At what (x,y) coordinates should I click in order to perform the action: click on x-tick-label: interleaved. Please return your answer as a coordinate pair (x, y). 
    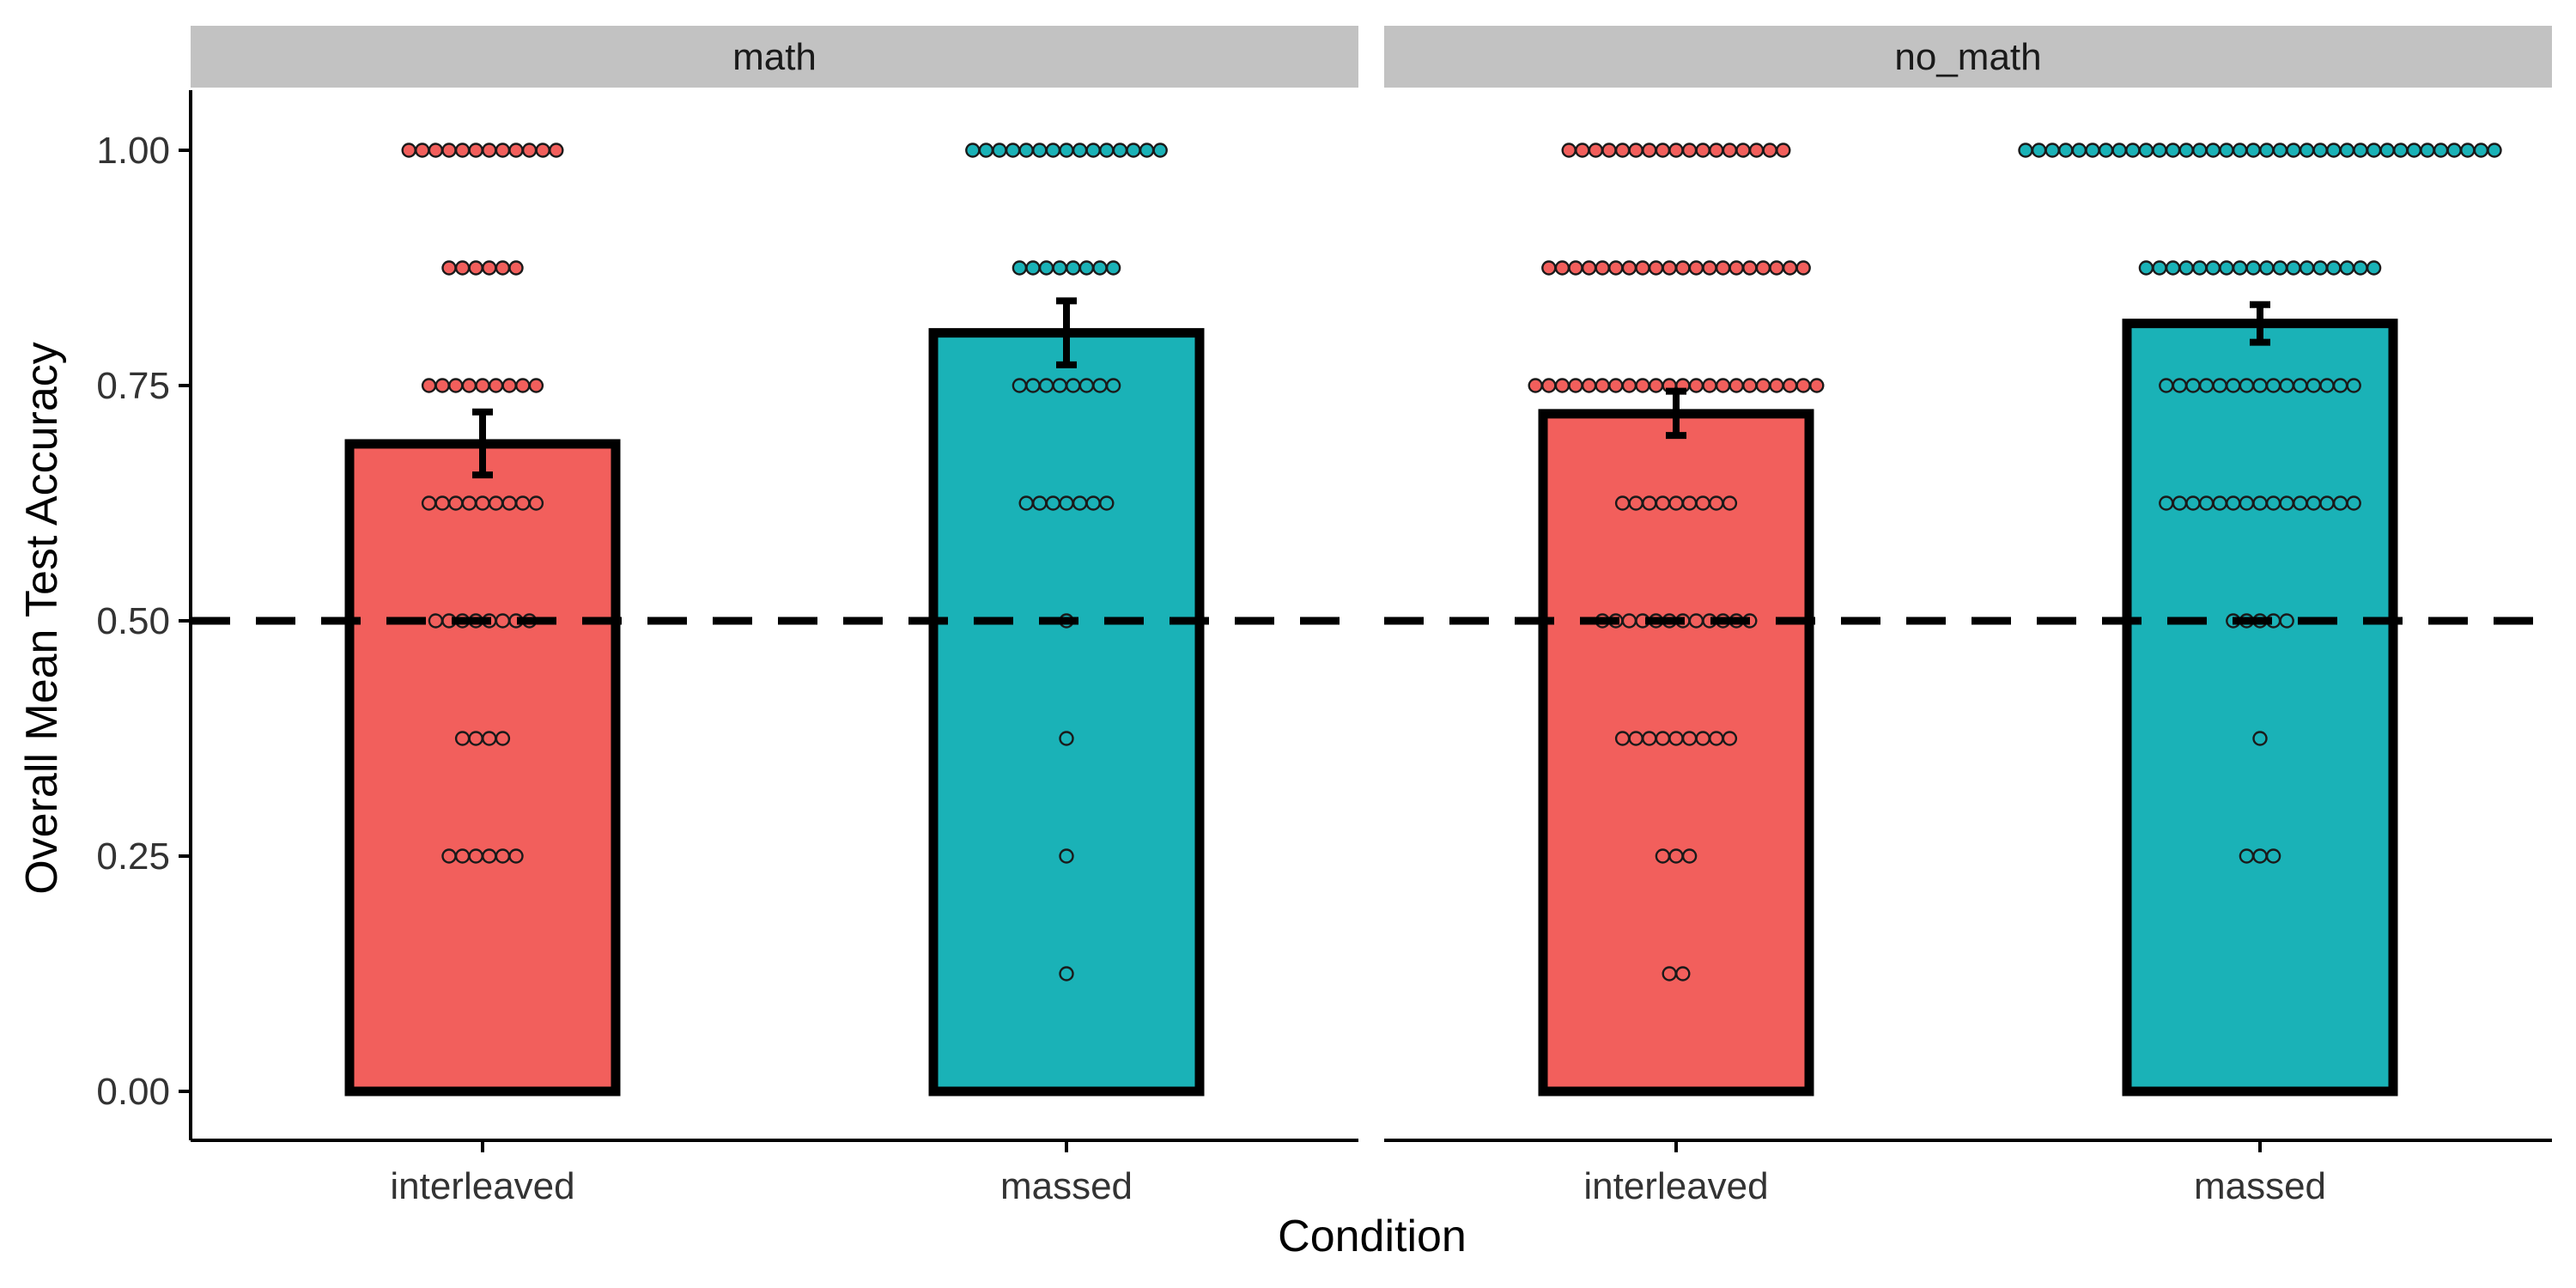
    Looking at the image, I should click on (1675, 1186).